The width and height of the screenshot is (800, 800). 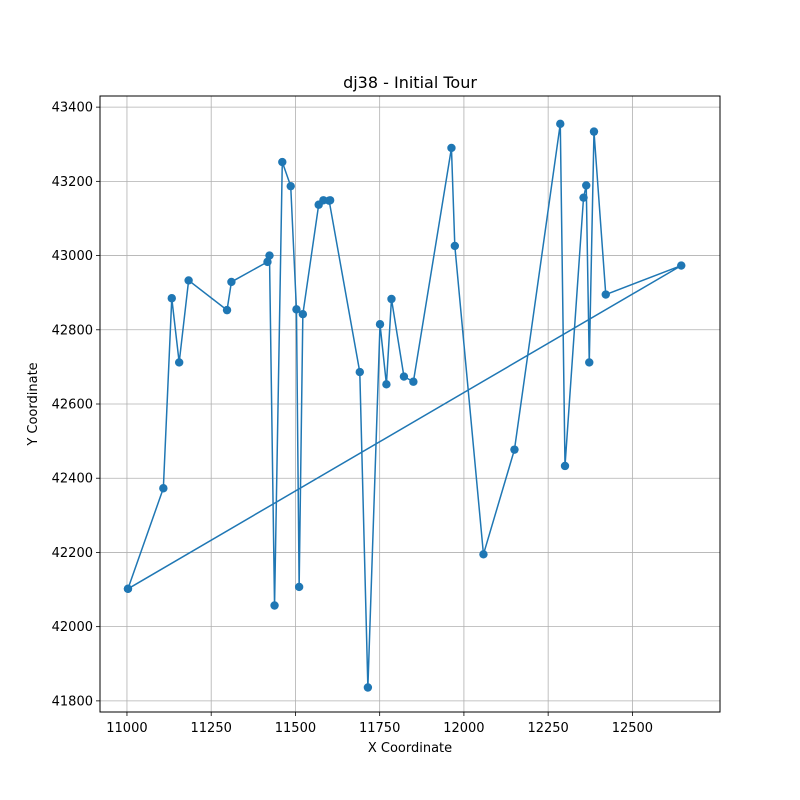 I want to click on y-tick-label: 43000, so click(x=72, y=256).